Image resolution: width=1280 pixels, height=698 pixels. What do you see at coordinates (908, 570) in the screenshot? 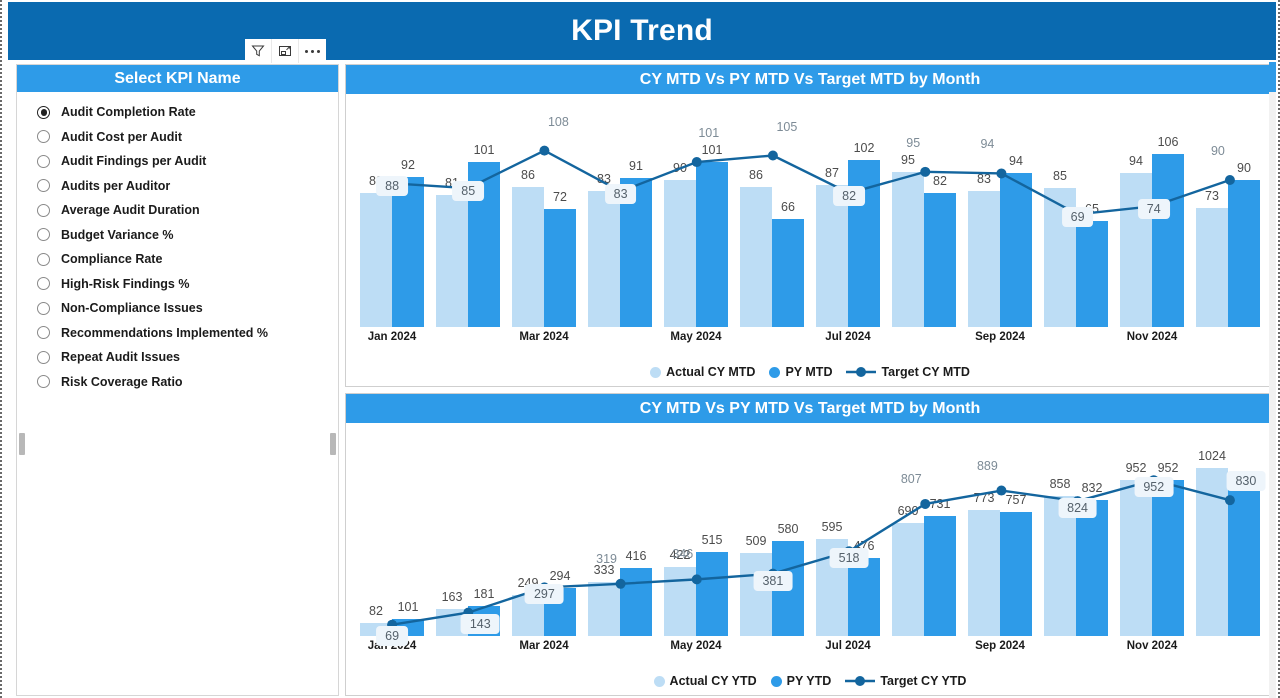
I see `bar-actual: 690` at bounding box center [908, 570].